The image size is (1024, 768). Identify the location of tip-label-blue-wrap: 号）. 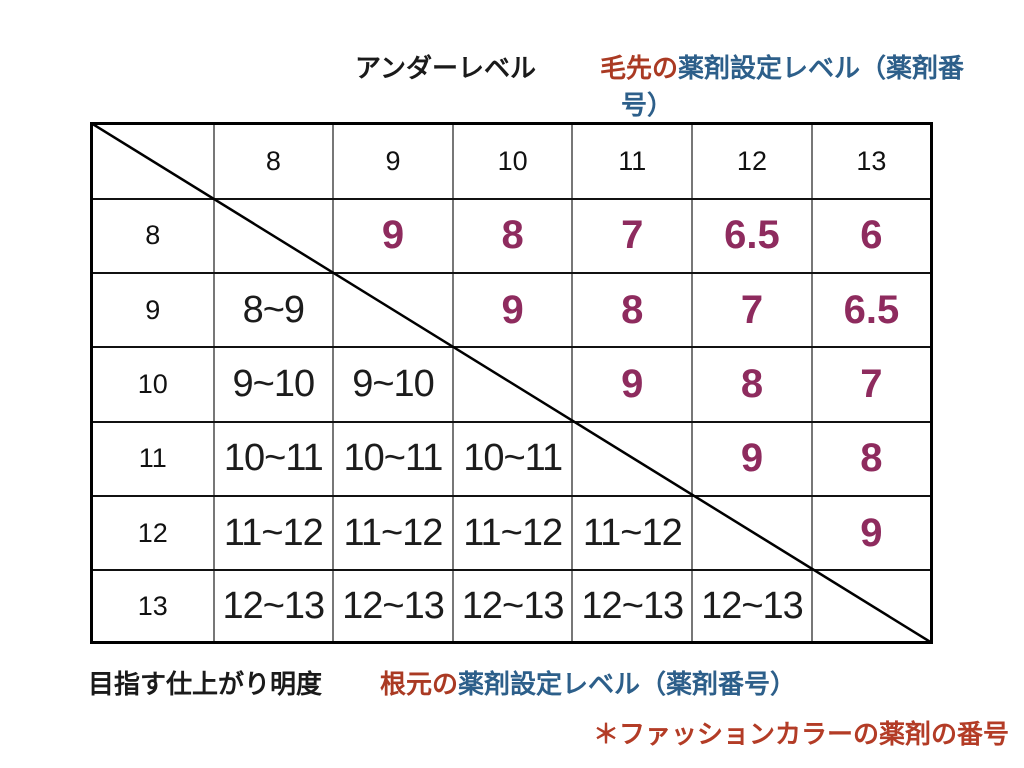
(646, 105).